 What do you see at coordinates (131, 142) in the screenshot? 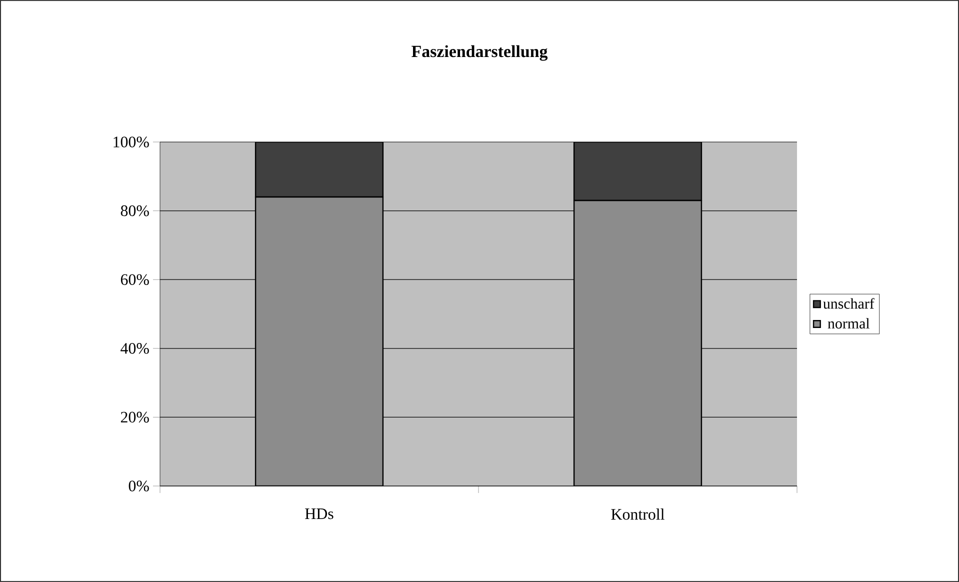
I see `y-tick-label: 100%` at bounding box center [131, 142].